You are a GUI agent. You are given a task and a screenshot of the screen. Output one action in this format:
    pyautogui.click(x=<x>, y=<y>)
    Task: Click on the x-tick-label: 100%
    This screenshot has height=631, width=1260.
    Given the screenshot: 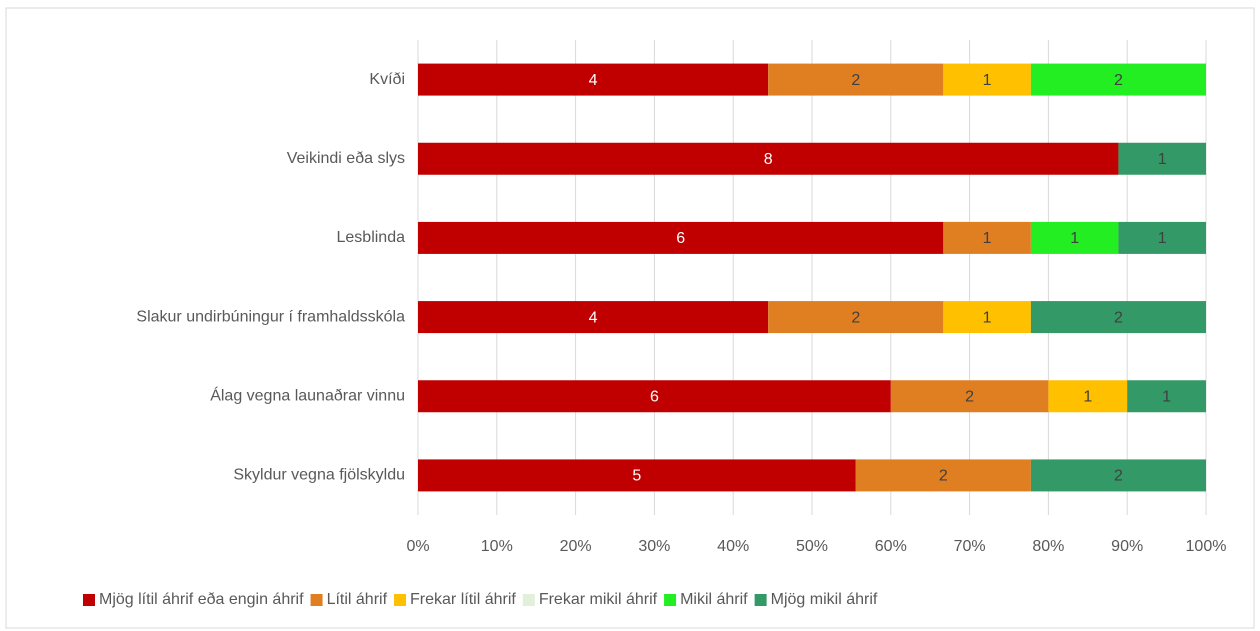 What is the action you would take?
    pyautogui.click(x=1206, y=546)
    